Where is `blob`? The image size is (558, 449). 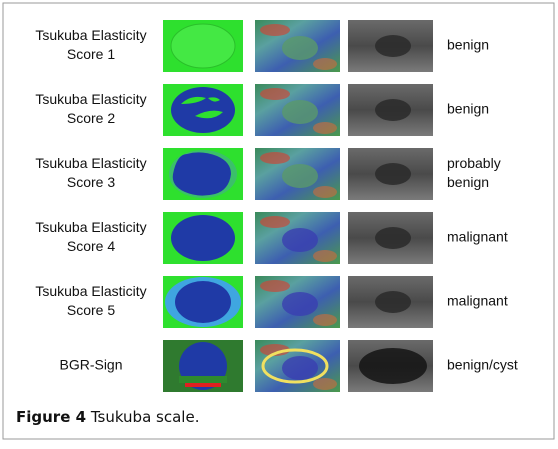 blob is located at coordinates (202, 107).